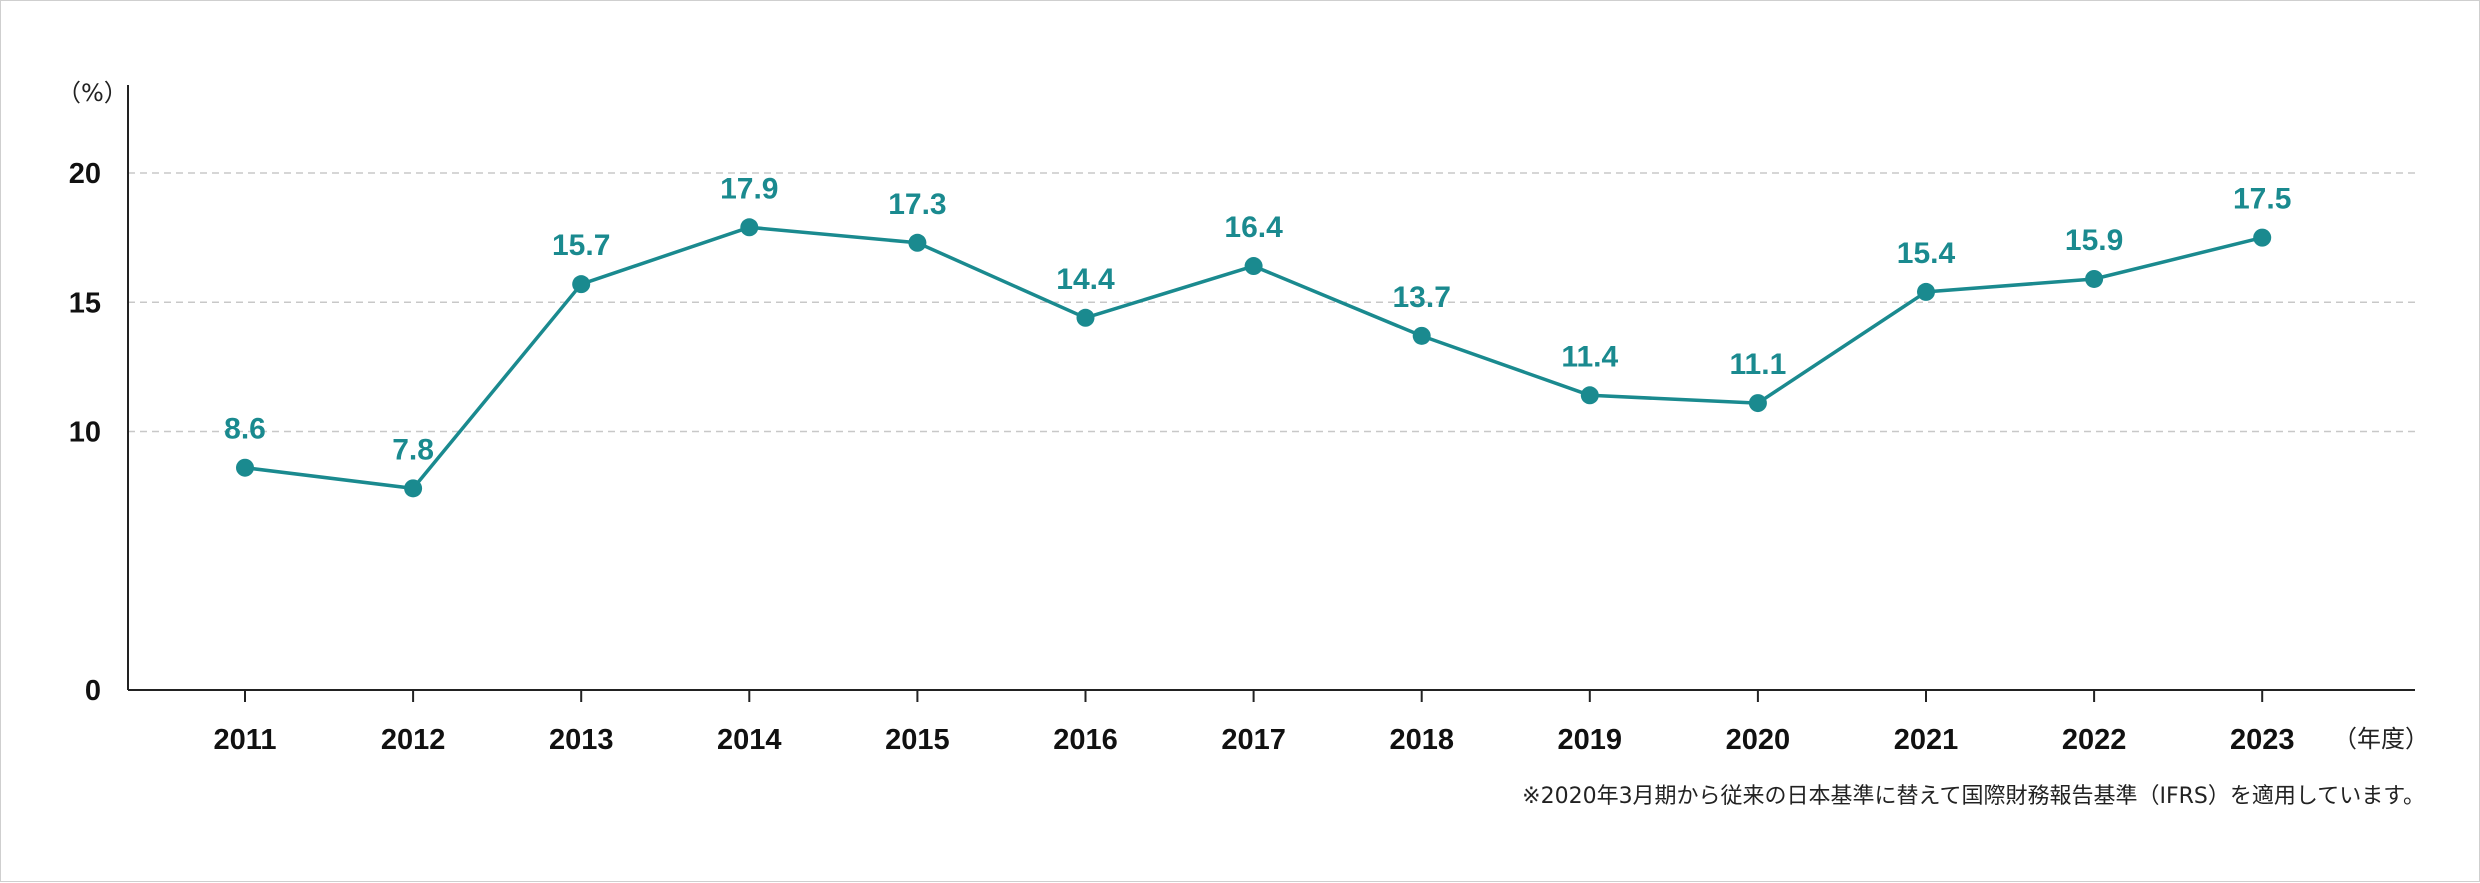 Image resolution: width=2480 pixels, height=883 pixels. I want to click on x-tick-label-2022: 2022, so click(2094, 740).